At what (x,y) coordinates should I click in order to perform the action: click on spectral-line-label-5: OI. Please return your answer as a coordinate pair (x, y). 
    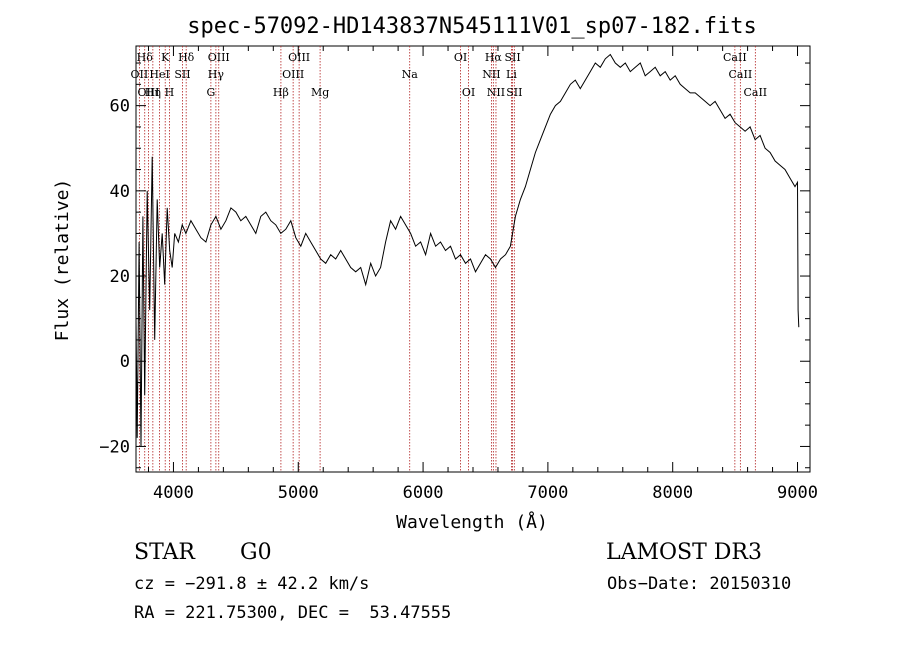
    Looking at the image, I should click on (460, 57).